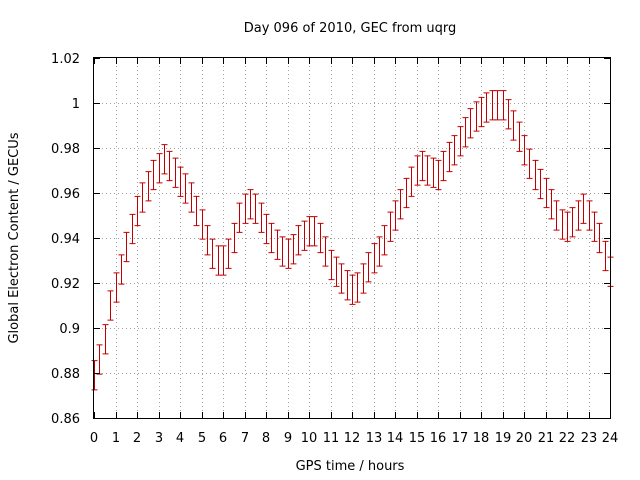 The width and height of the screenshot is (640, 480). I want to click on x-tick-label: 4, so click(180, 438).